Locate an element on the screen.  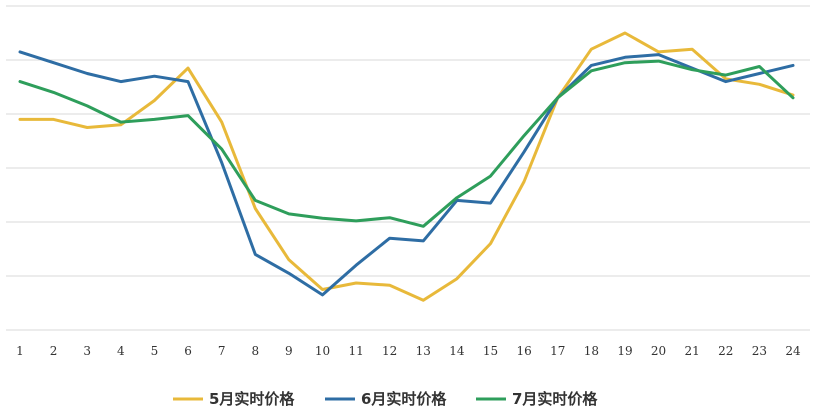
x-tick-label: 12 is located at coordinates (389, 351).